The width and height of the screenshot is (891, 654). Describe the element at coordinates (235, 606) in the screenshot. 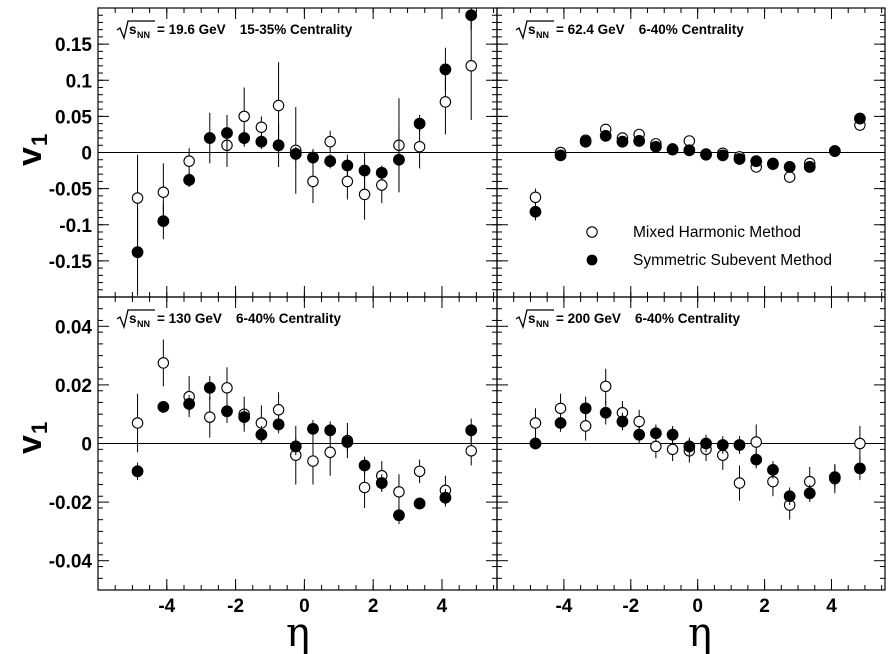

I see `x-tick-label: -2` at that location.